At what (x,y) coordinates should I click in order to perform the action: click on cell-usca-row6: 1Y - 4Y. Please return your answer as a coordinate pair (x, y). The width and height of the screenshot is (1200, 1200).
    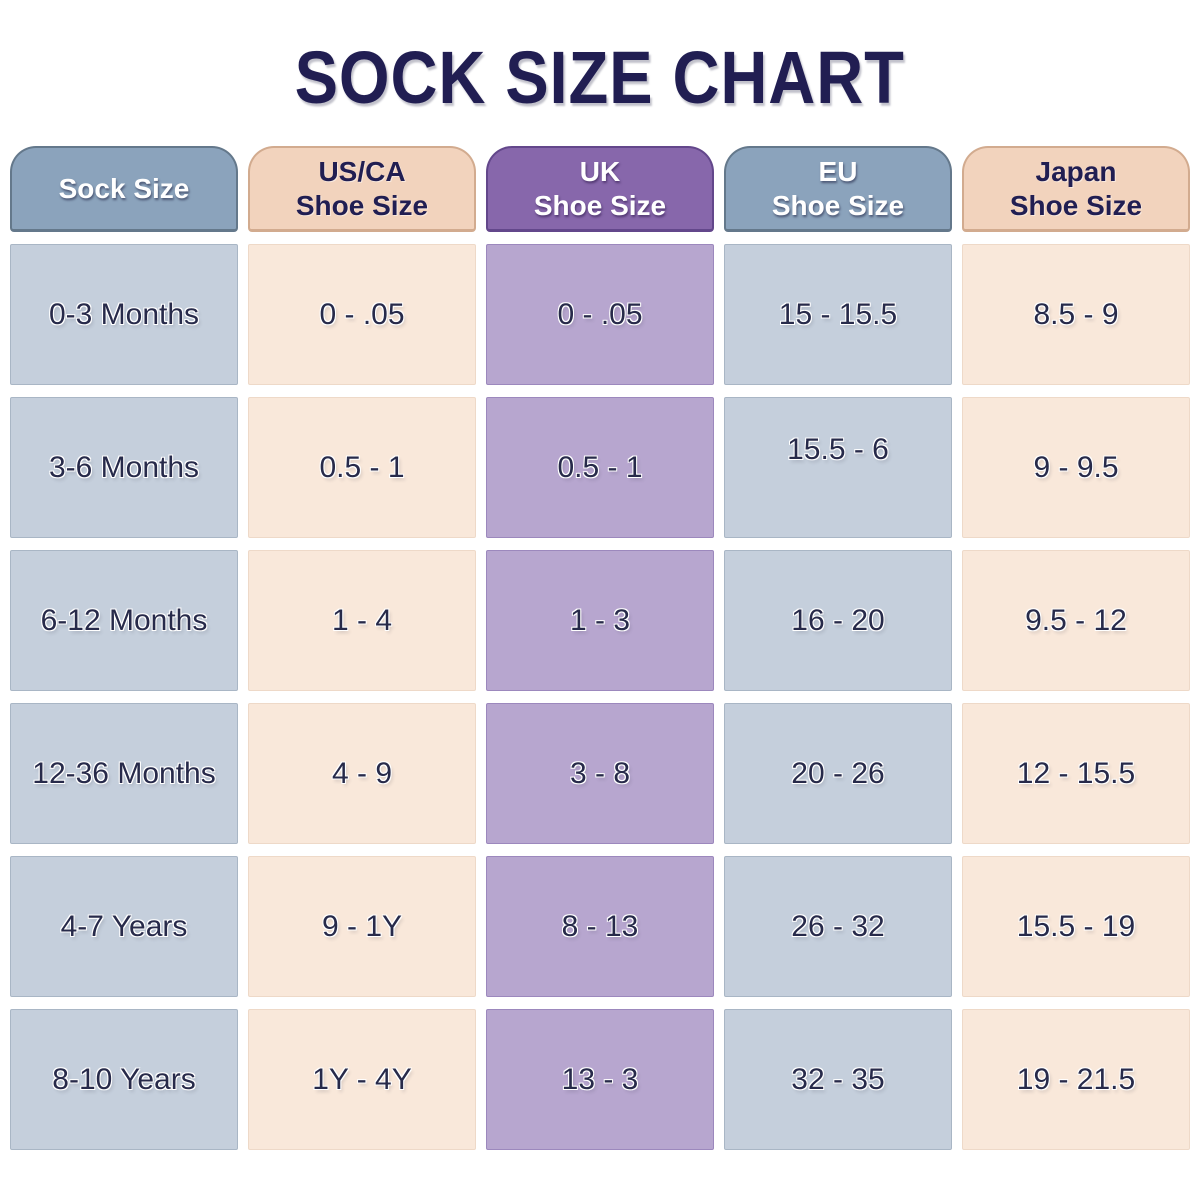
    Looking at the image, I should click on (362, 1079).